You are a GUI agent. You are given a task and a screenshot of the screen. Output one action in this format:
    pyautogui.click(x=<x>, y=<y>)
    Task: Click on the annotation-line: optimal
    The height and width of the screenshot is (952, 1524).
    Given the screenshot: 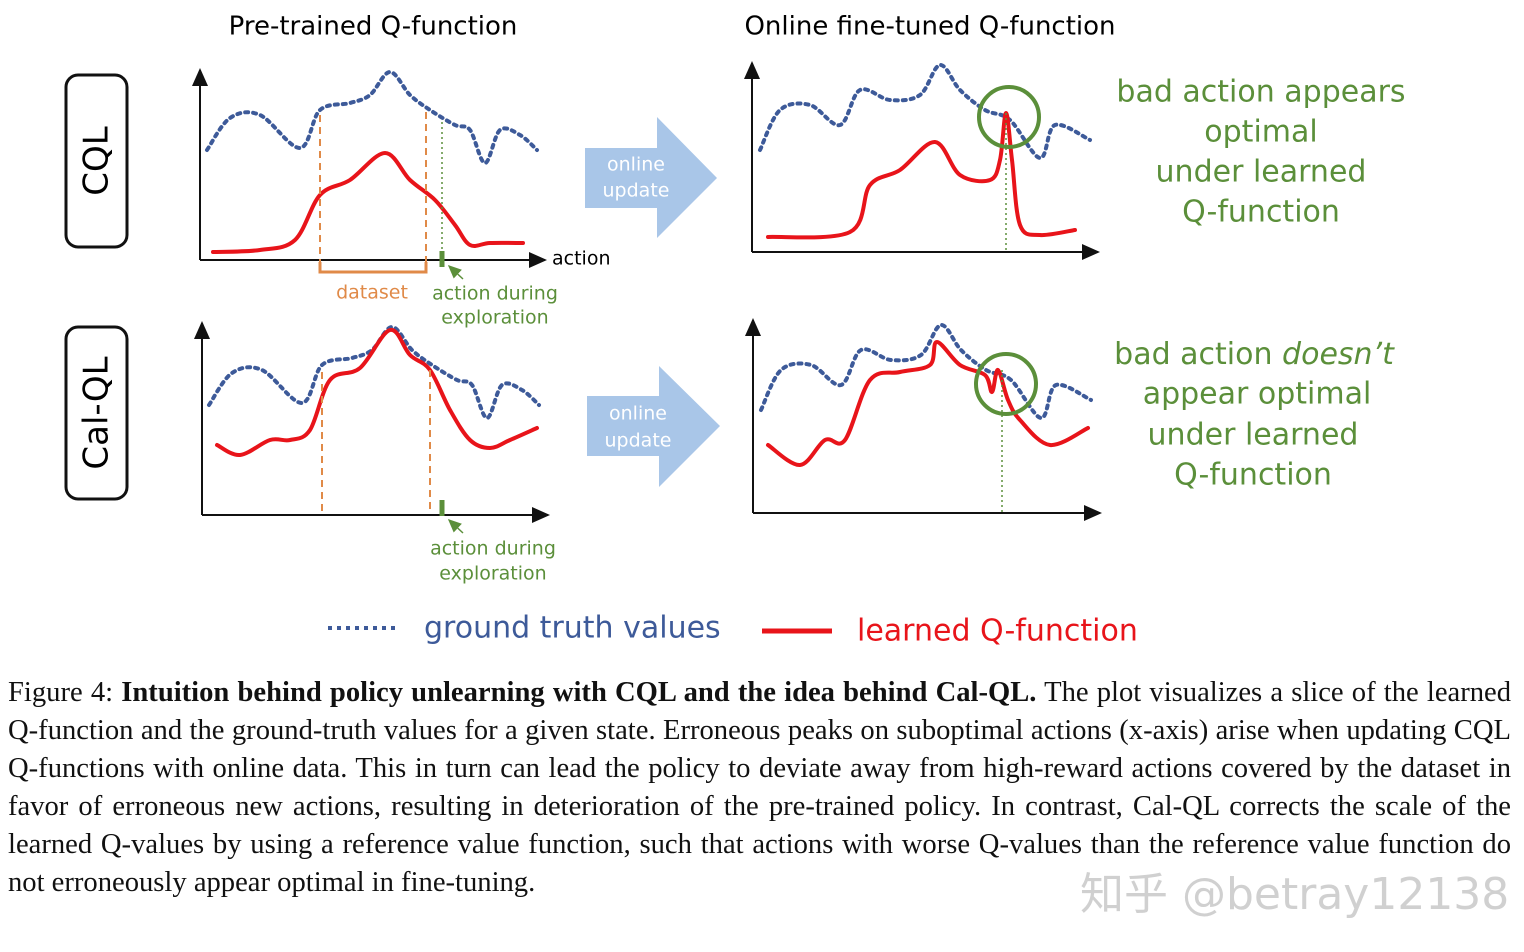 What is the action you would take?
    pyautogui.click(x=1260, y=132)
    